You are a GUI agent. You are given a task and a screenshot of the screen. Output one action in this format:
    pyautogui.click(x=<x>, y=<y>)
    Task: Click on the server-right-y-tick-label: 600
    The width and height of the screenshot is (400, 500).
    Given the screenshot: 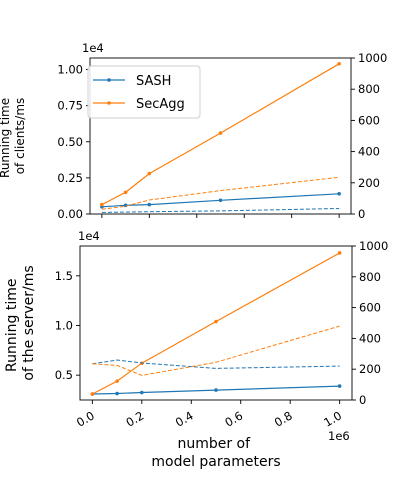 What is the action you would take?
    pyautogui.click(x=370, y=308)
    